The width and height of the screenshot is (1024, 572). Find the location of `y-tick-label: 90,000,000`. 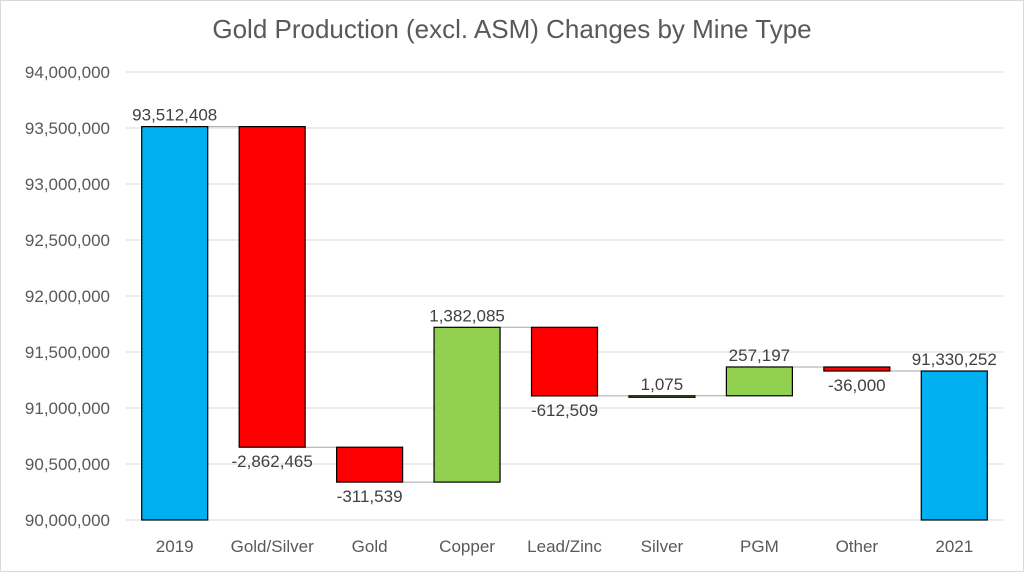

y-tick-label: 90,000,000 is located at coordinates (67, 520).